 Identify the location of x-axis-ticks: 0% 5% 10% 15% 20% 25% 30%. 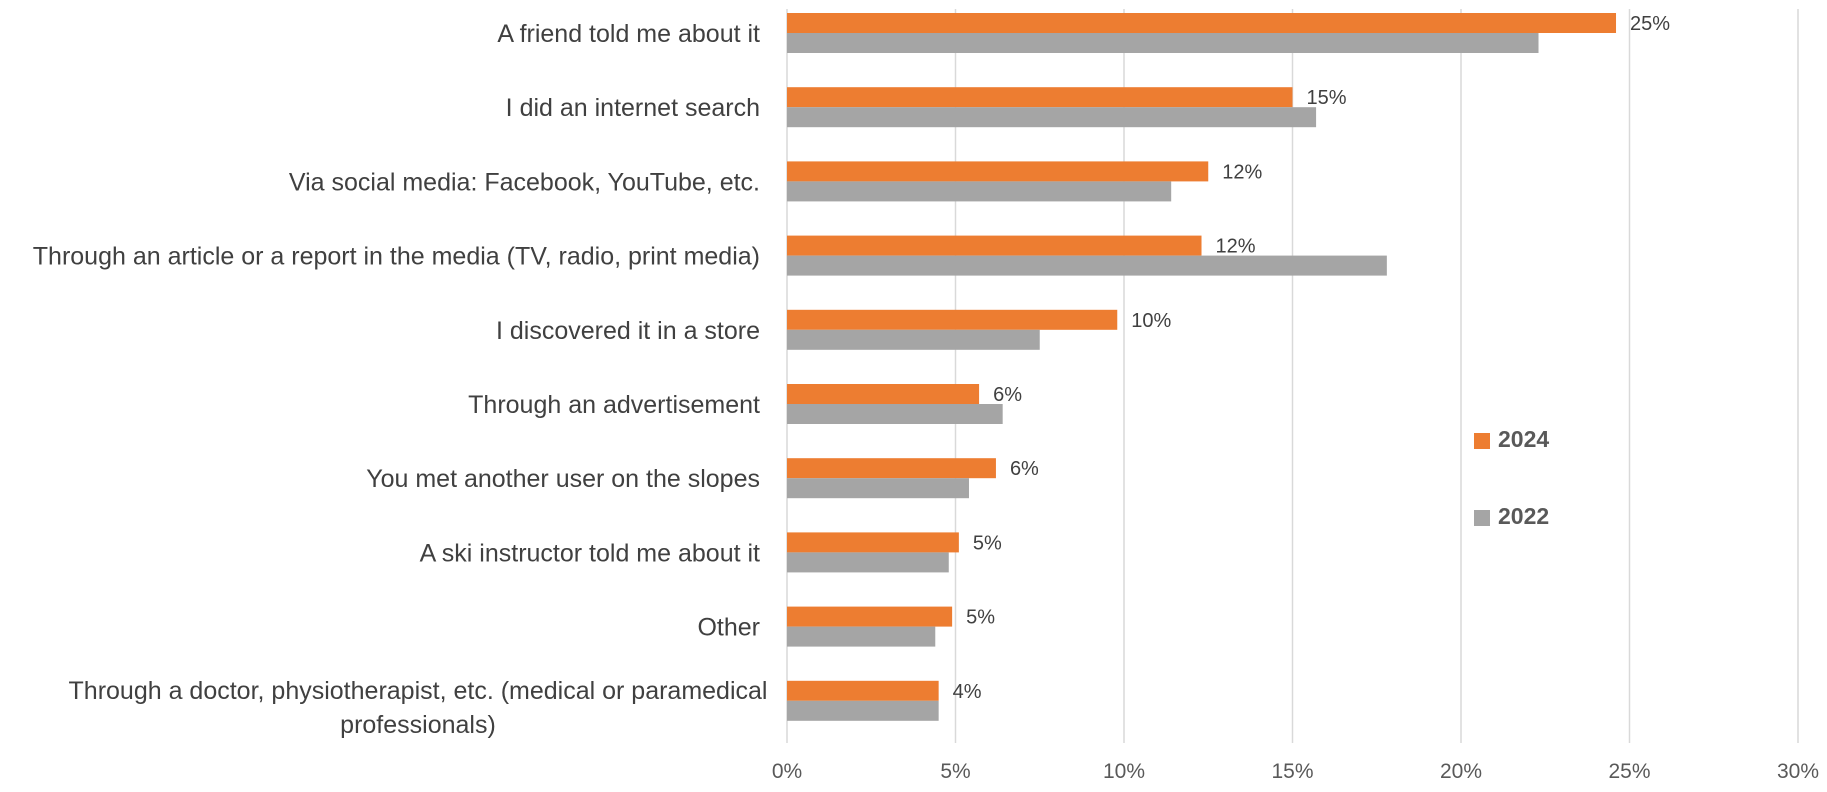
(1295, 771).